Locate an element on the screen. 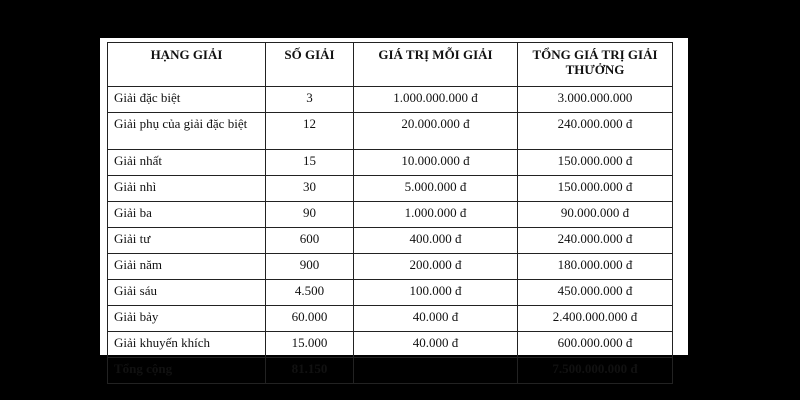 The image size is (800, 400). table-cell: 3 is located at coordinates (309, 99).